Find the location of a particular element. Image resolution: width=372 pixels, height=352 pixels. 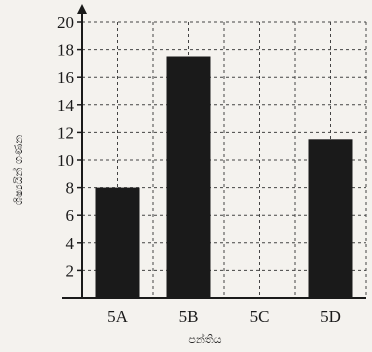

y-tick-label: 10 is located at coordinates (65, 160).